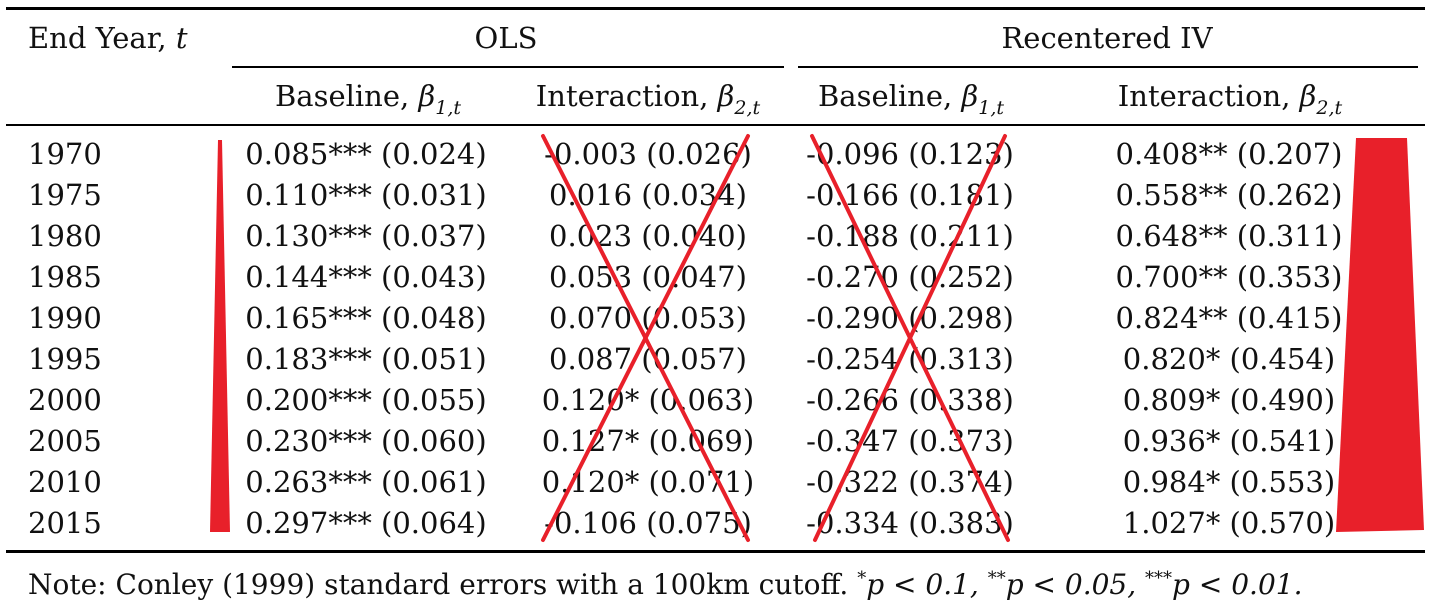  Describe the element at coordinates (1107, 38) in the screenshot. I see `iv-header: Recentered IV` at that location.